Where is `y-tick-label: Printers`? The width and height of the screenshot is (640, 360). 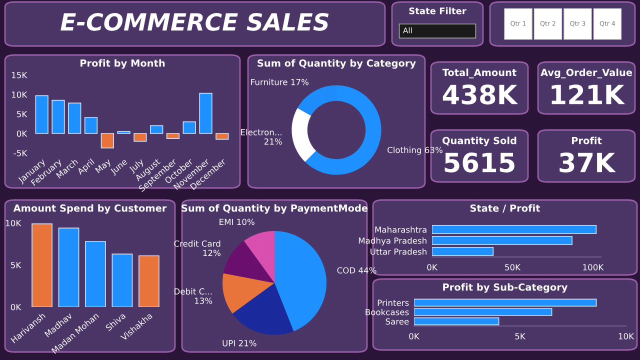
y-tick-label: Printers is located at coordinates (393, 303).